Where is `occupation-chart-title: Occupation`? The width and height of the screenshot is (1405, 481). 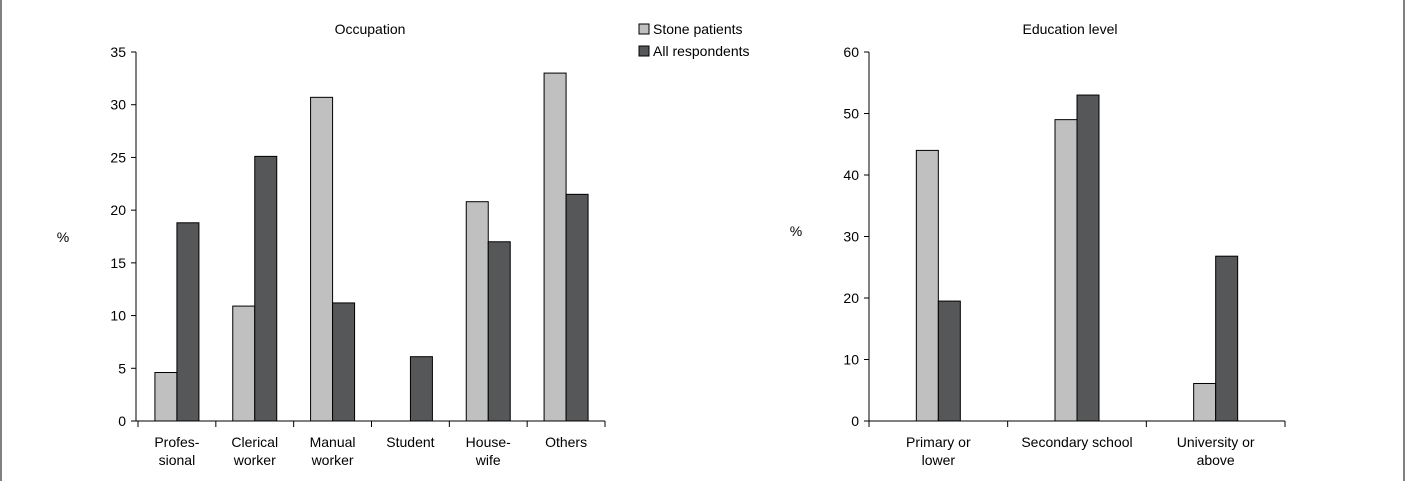 occupation-chart-title: Occupation is located at coordinates (370, 29).